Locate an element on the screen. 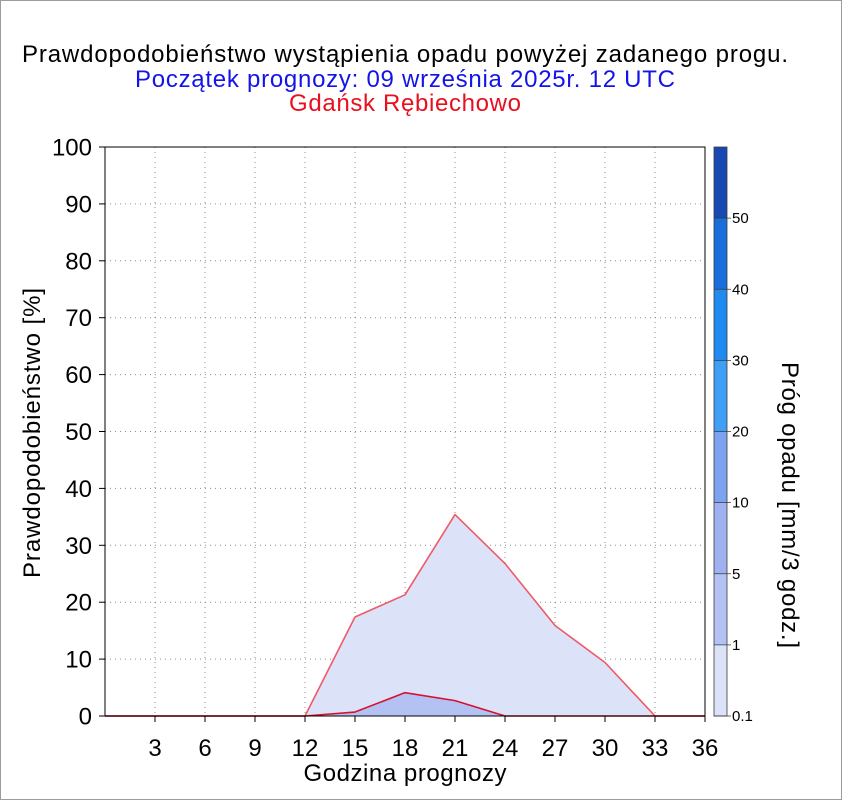 The image size is (842, 800). colorbar-label: 40 is located at coordinates (740, 289).